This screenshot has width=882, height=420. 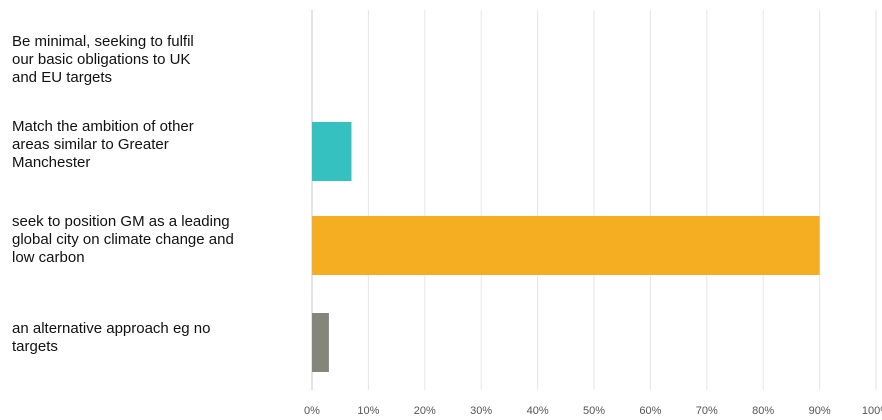 What do you see at coordinates (707, 411) in the screenshot?
I see `x-tick-label: 70%` at bounding box center [707, 411].